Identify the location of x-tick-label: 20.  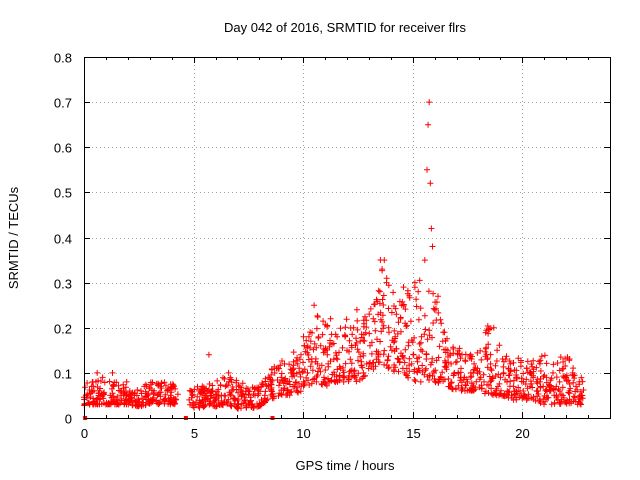
(522, 433).